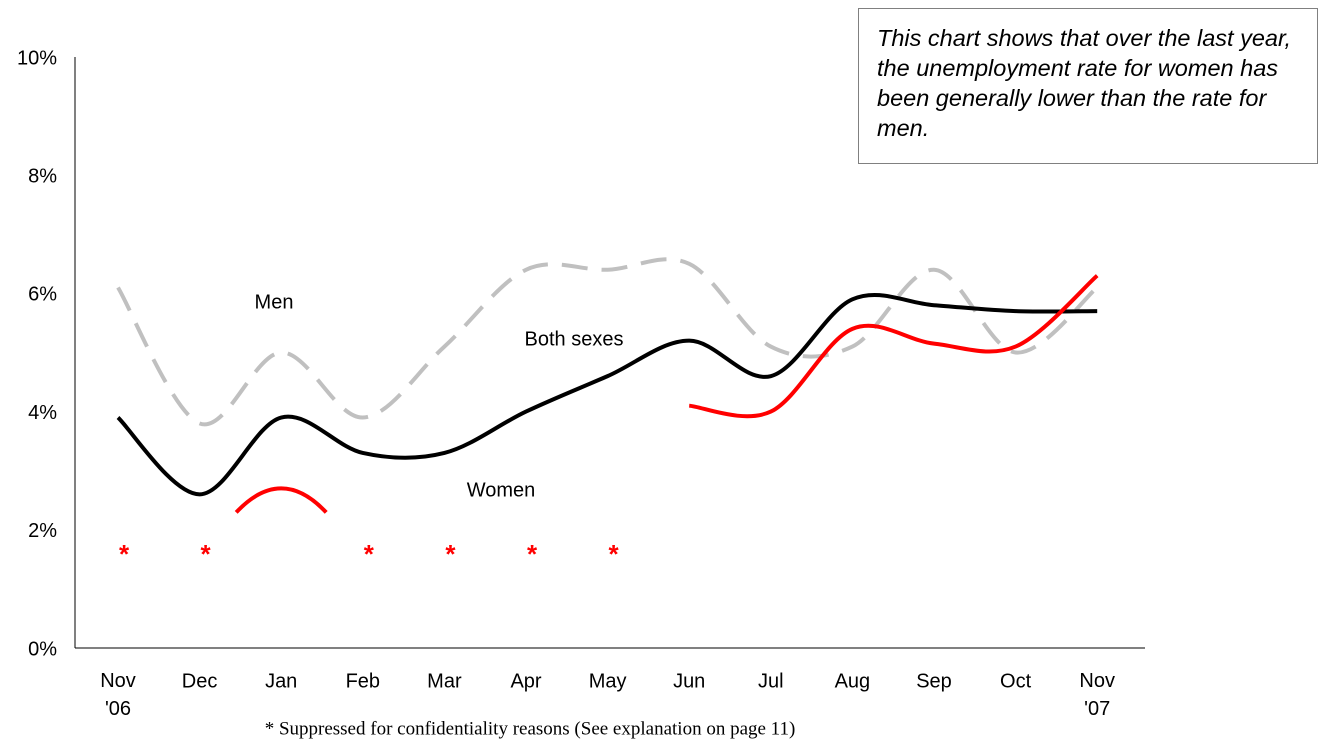  What do you see at coordinates (525, 681) in the screenshot?
I see `x-tick-label: Apr` at bounding box center [525, 681].